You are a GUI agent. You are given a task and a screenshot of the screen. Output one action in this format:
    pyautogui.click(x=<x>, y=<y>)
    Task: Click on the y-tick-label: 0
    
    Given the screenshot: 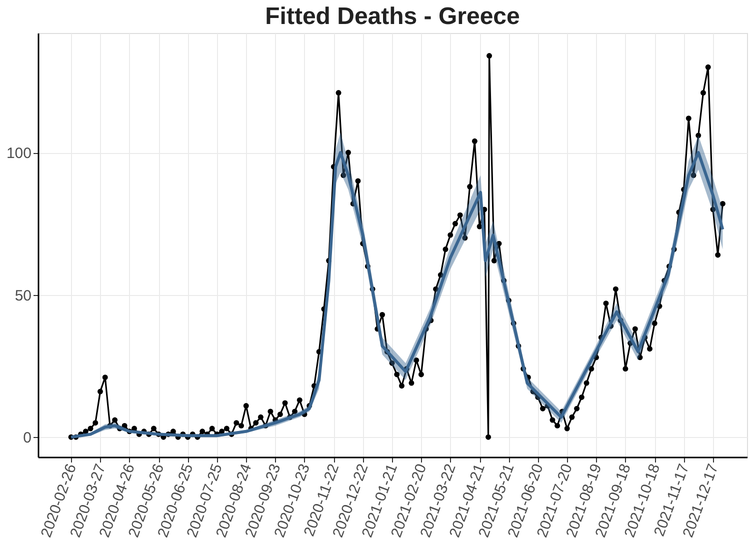 What is the action you would take?
    pyautogui.click(x=27, y=438)
    